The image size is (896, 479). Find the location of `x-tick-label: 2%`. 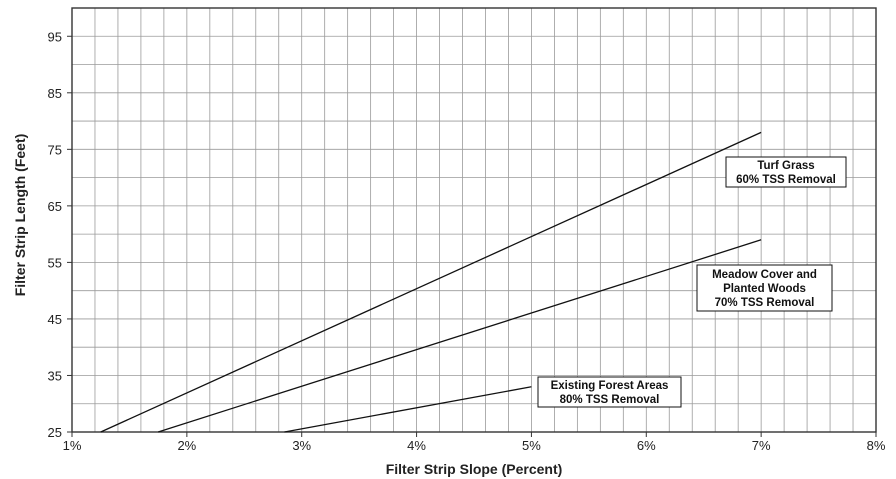

x-tick-label: 2% is located at coordinates (186, 445).